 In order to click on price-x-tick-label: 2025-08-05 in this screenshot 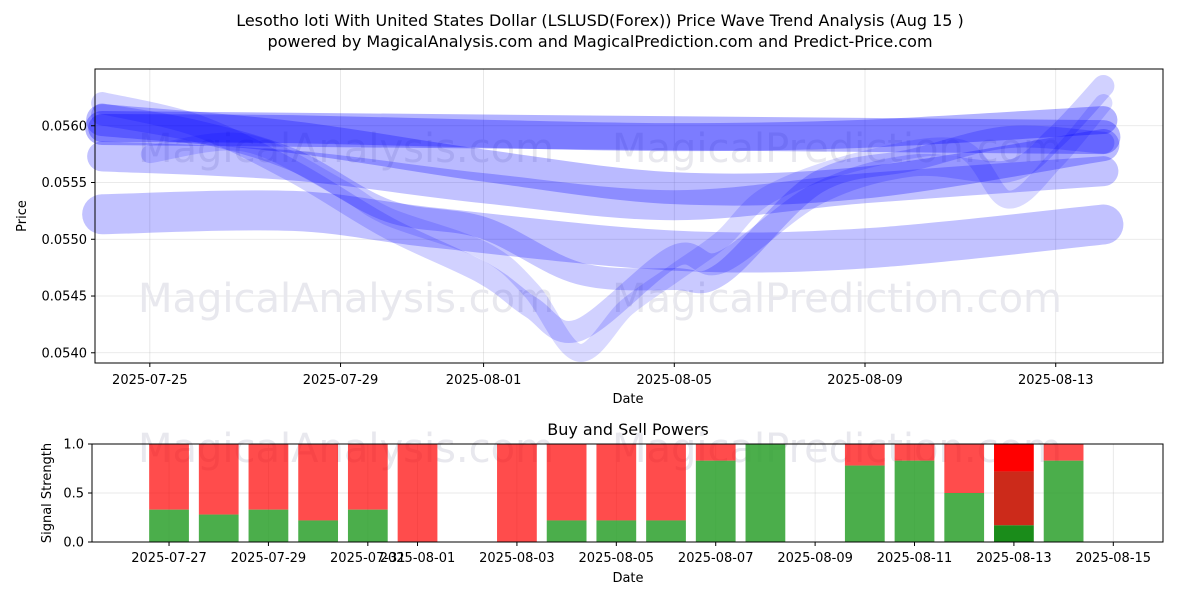, I will do `click(675, 380)`.